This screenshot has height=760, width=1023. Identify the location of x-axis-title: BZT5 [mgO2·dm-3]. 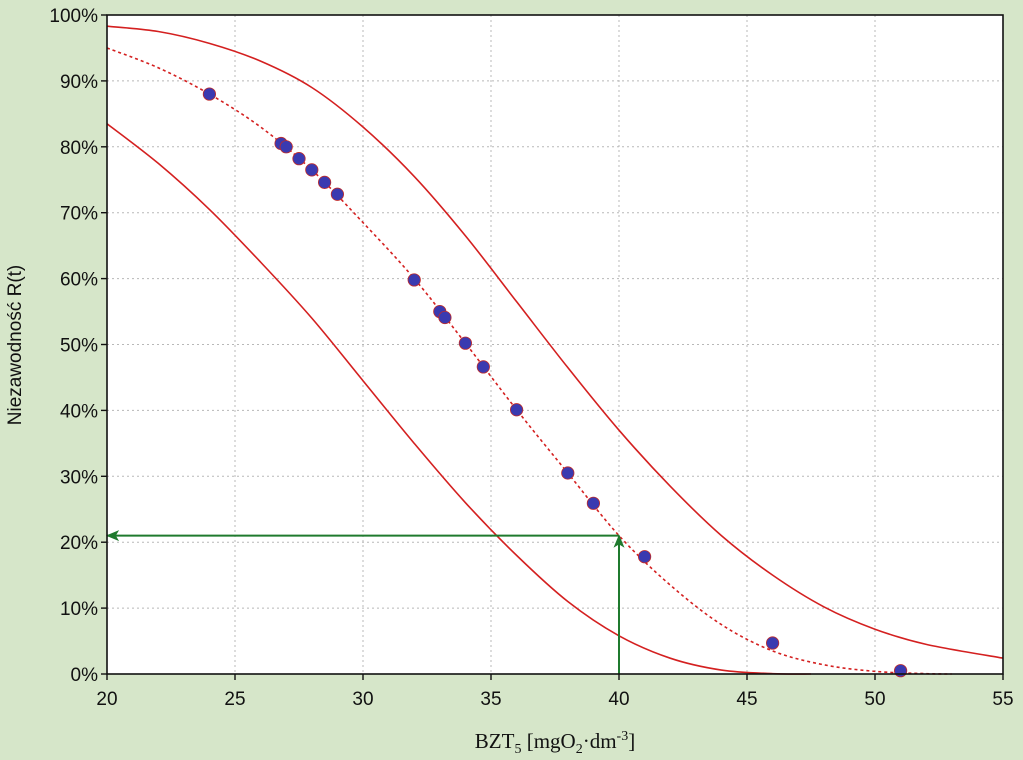
(555, 743).